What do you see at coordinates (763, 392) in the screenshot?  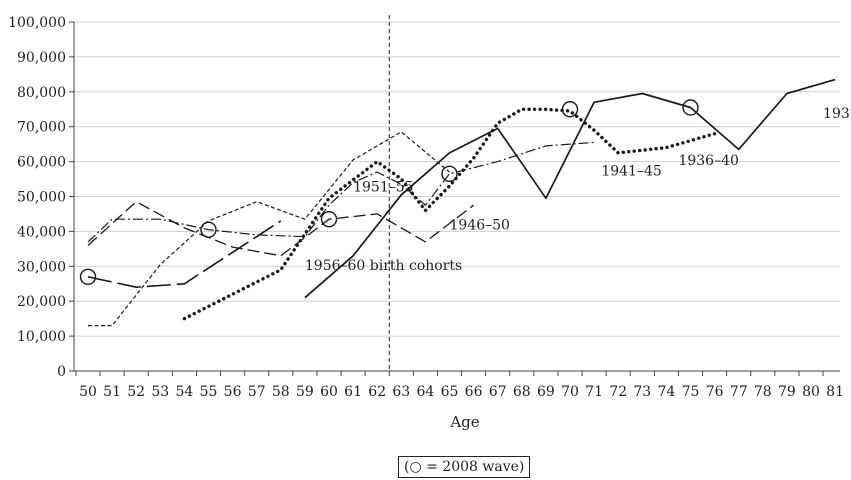 I see `x-tick-label: 78` at bounding box center [763, 392].